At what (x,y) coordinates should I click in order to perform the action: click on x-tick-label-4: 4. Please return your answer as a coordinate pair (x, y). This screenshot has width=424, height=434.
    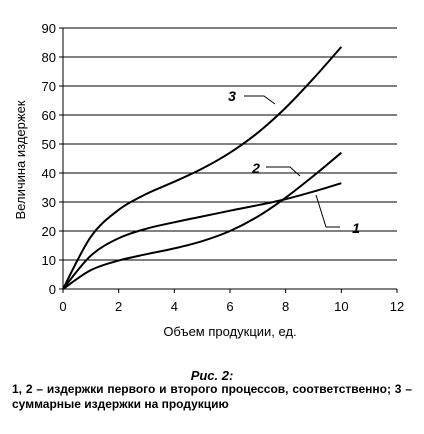
    Looking at the image, I should click on (174, 306).